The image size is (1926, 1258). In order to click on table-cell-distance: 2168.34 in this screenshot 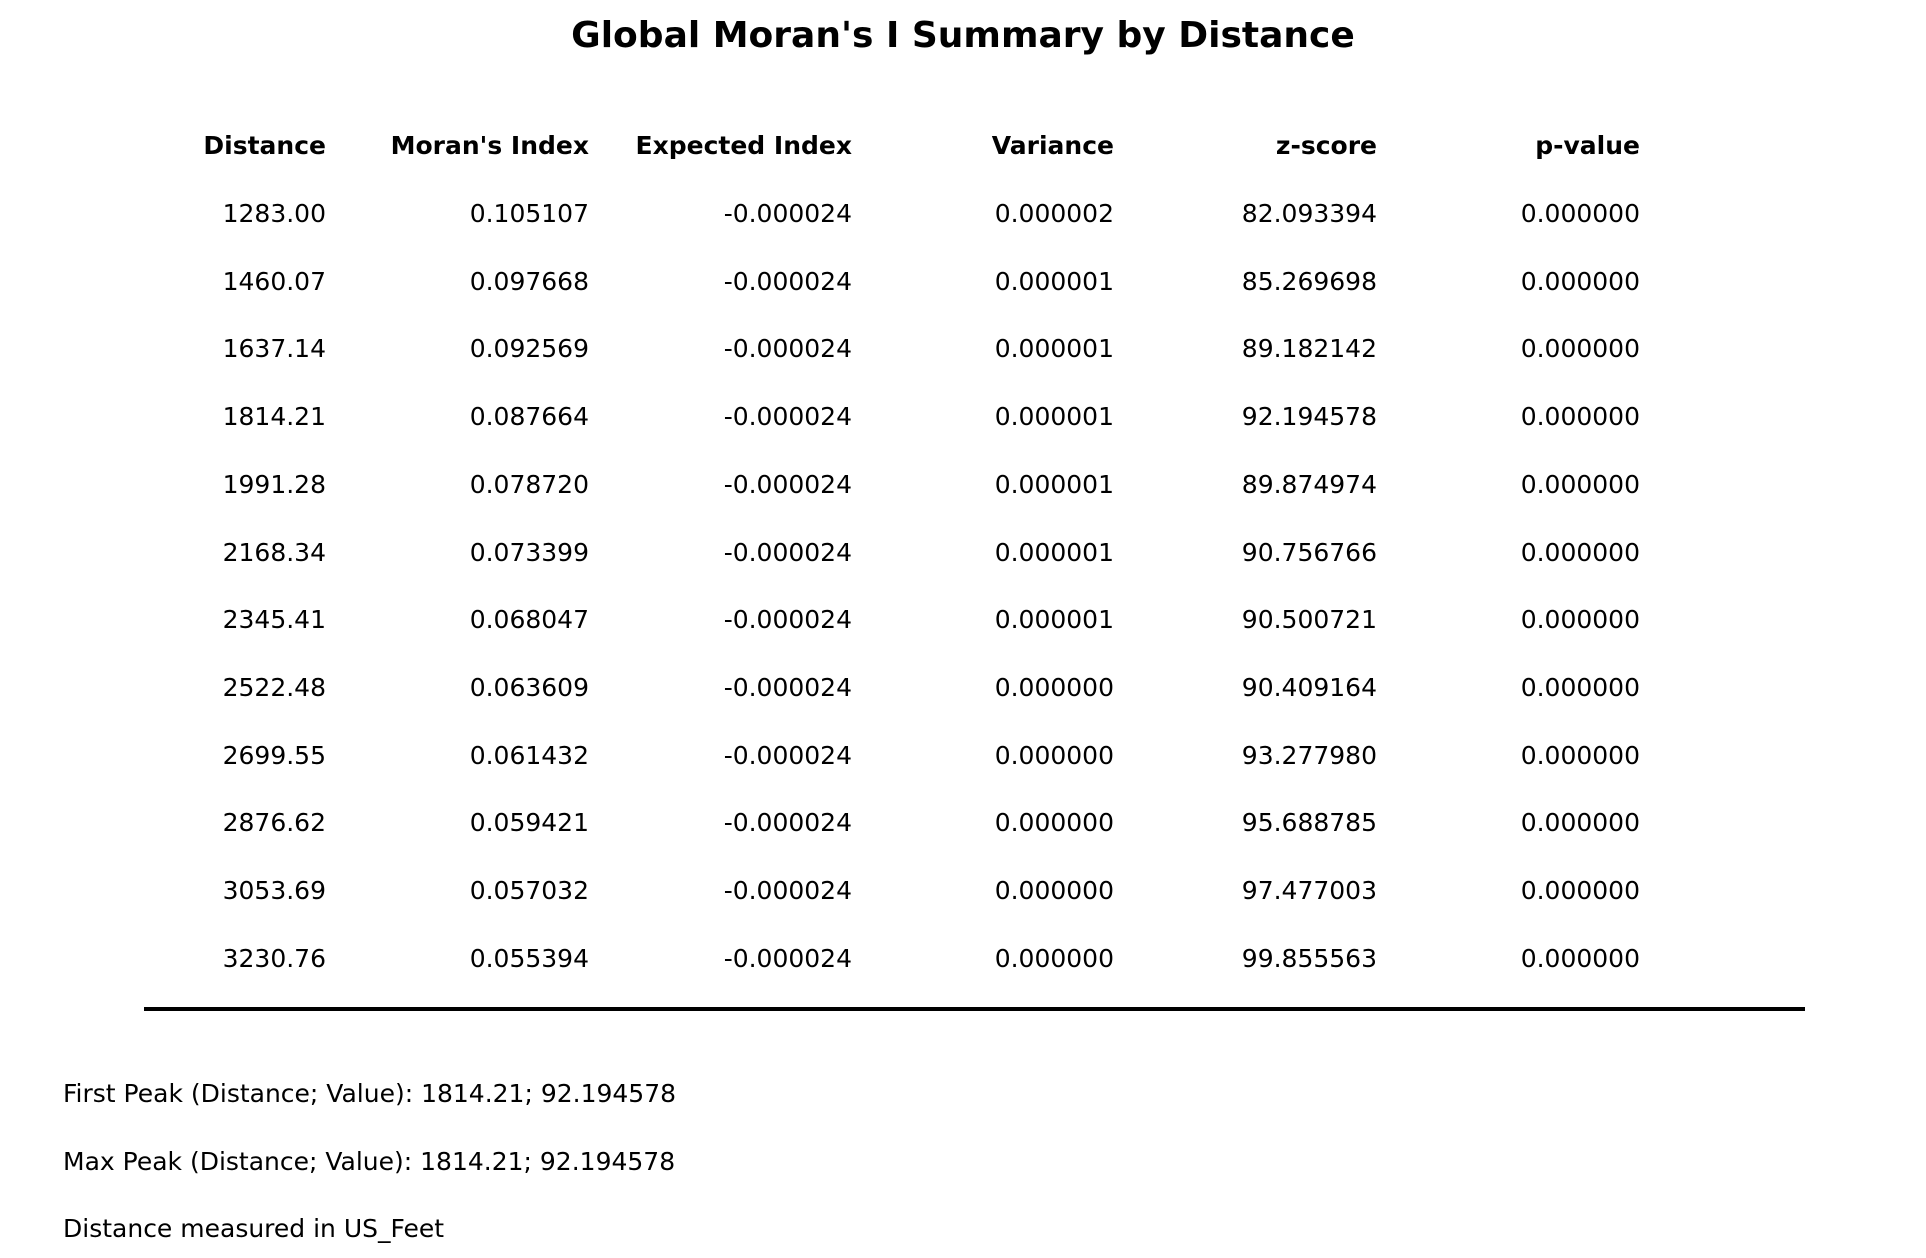, I will do `click(274, 552)`.